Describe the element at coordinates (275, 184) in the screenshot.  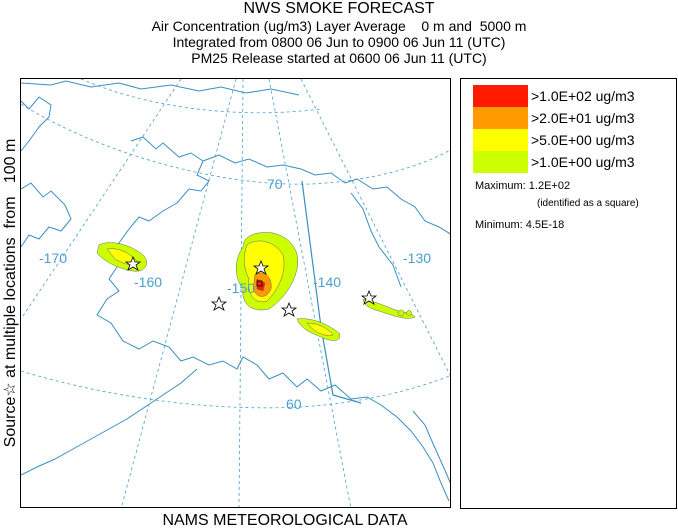
I see `lat-label-70: 70` at that location.